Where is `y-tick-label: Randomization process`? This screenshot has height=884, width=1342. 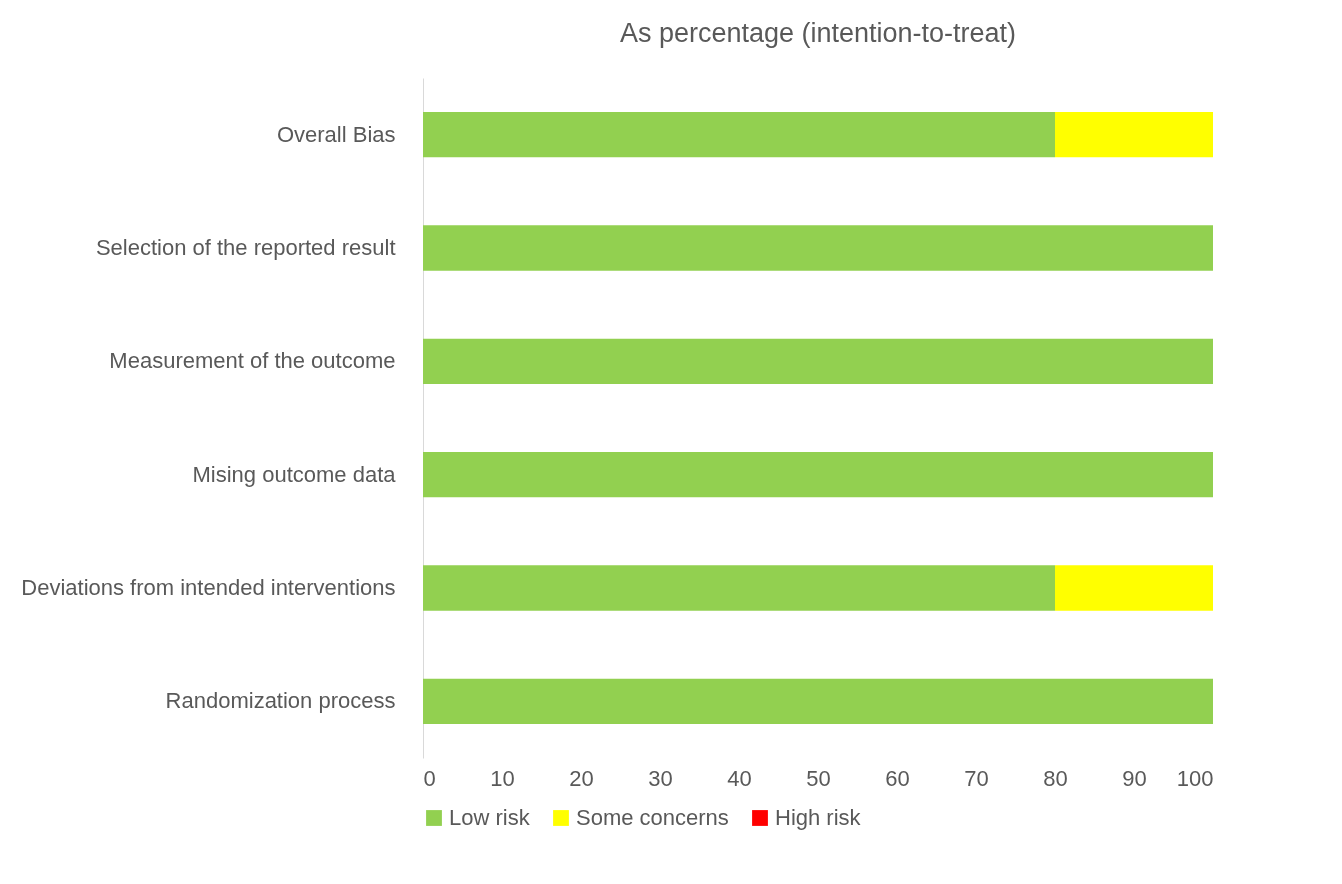
y-tick-label: Randomization process is located at coordinates (280, 701).